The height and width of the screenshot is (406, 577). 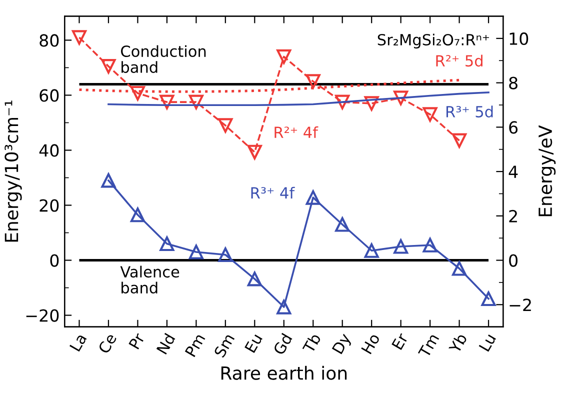 What do you see at coordinates (296, 132) in the screenshot?
I see `series-label: R²⁺ 4f` at bounding box center [296, 132].